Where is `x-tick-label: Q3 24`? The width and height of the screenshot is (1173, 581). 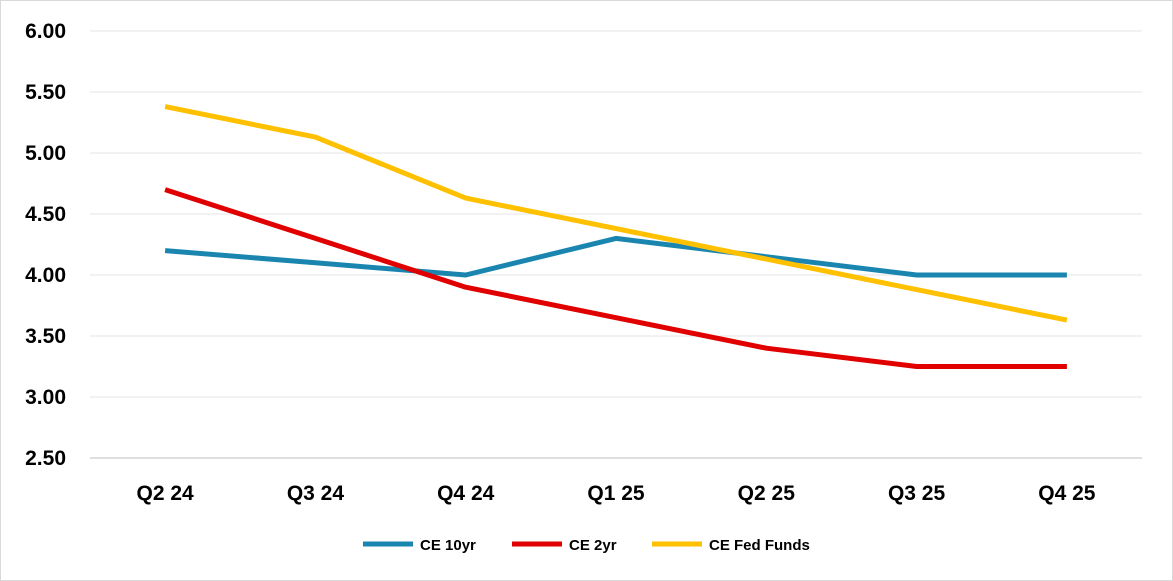
x-tick-label: Q3 24 is located at coordinates (316, 493).